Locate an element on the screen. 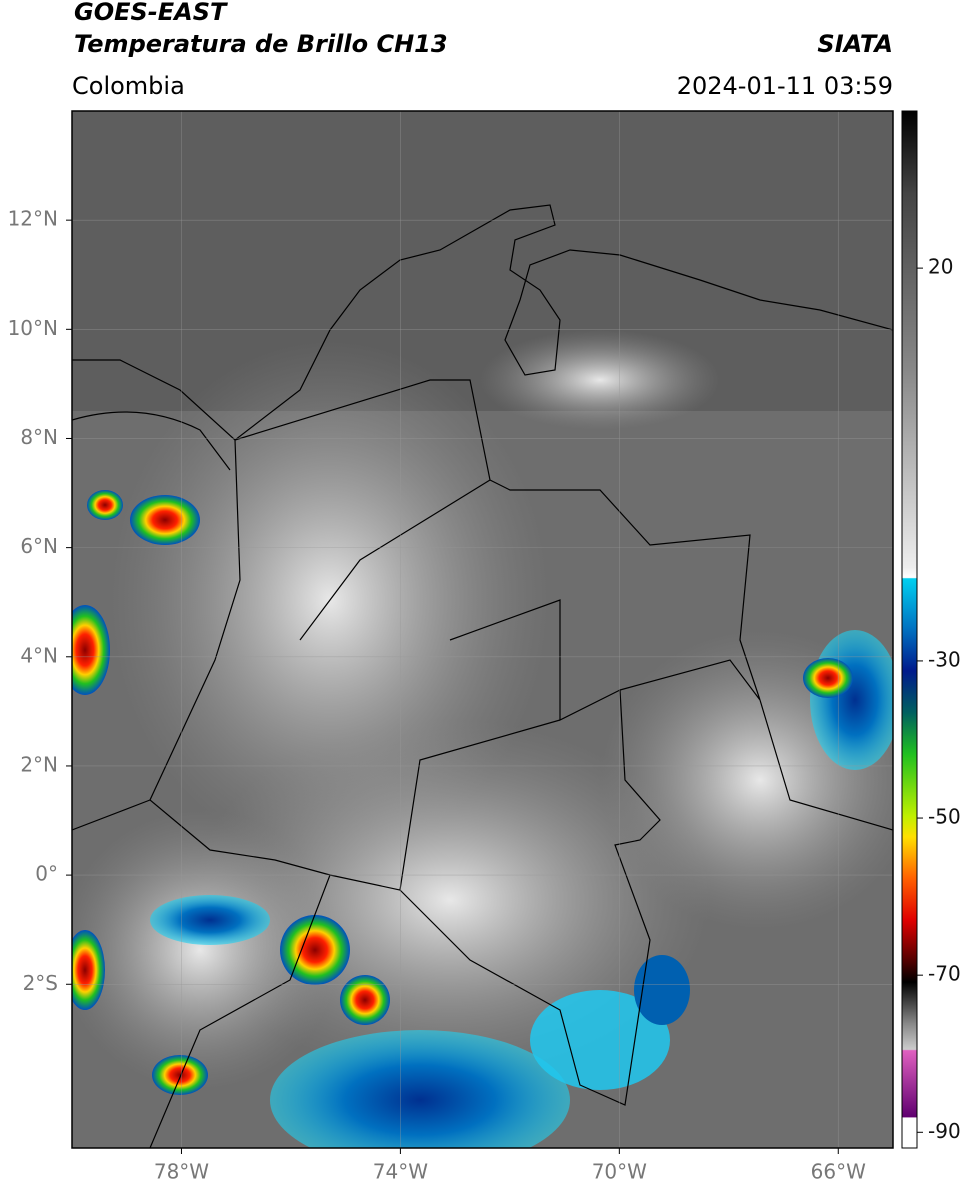  x-tick-label: 66°W is located at coordinates (838, 1172).